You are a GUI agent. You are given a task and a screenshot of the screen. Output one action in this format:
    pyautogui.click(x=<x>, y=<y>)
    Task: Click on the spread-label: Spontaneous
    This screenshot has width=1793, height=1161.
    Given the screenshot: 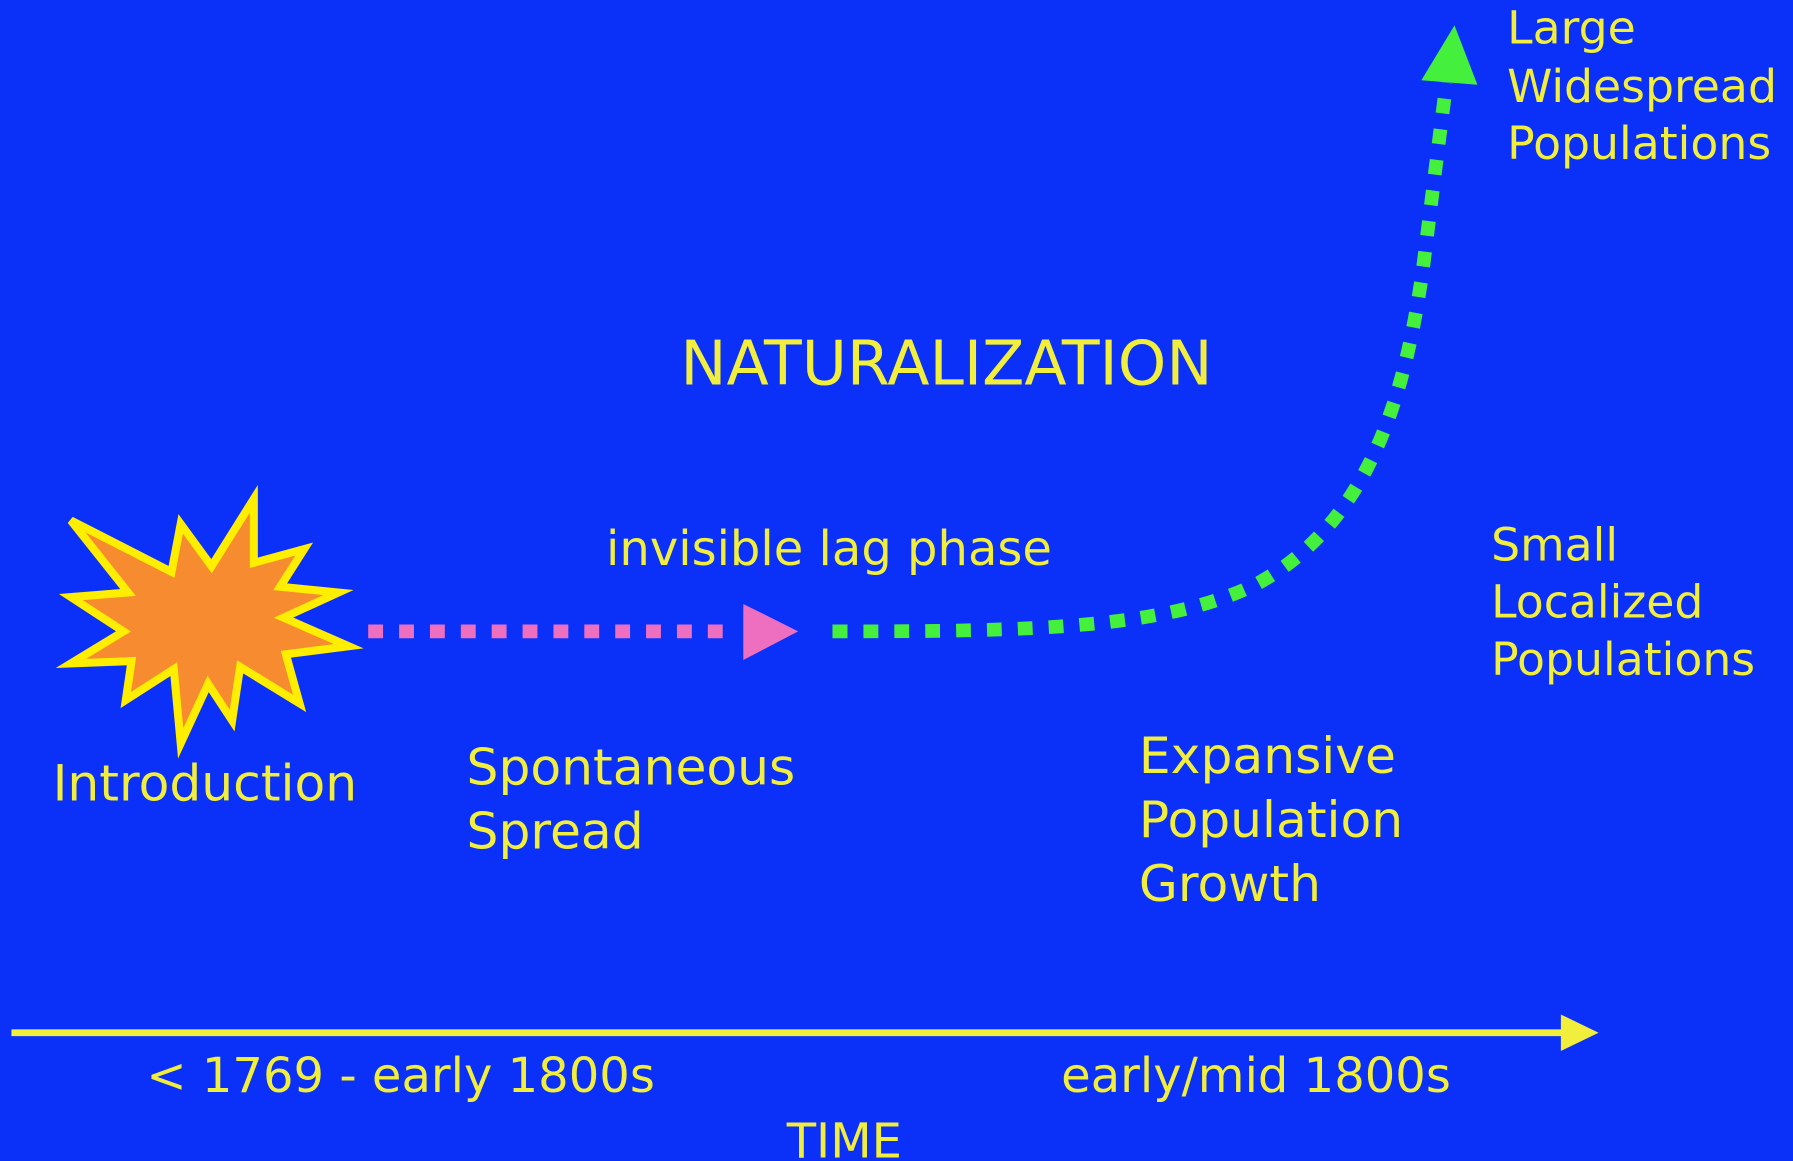 What is the action you would take?
    pyautogui.click(x=631, y=767)
    